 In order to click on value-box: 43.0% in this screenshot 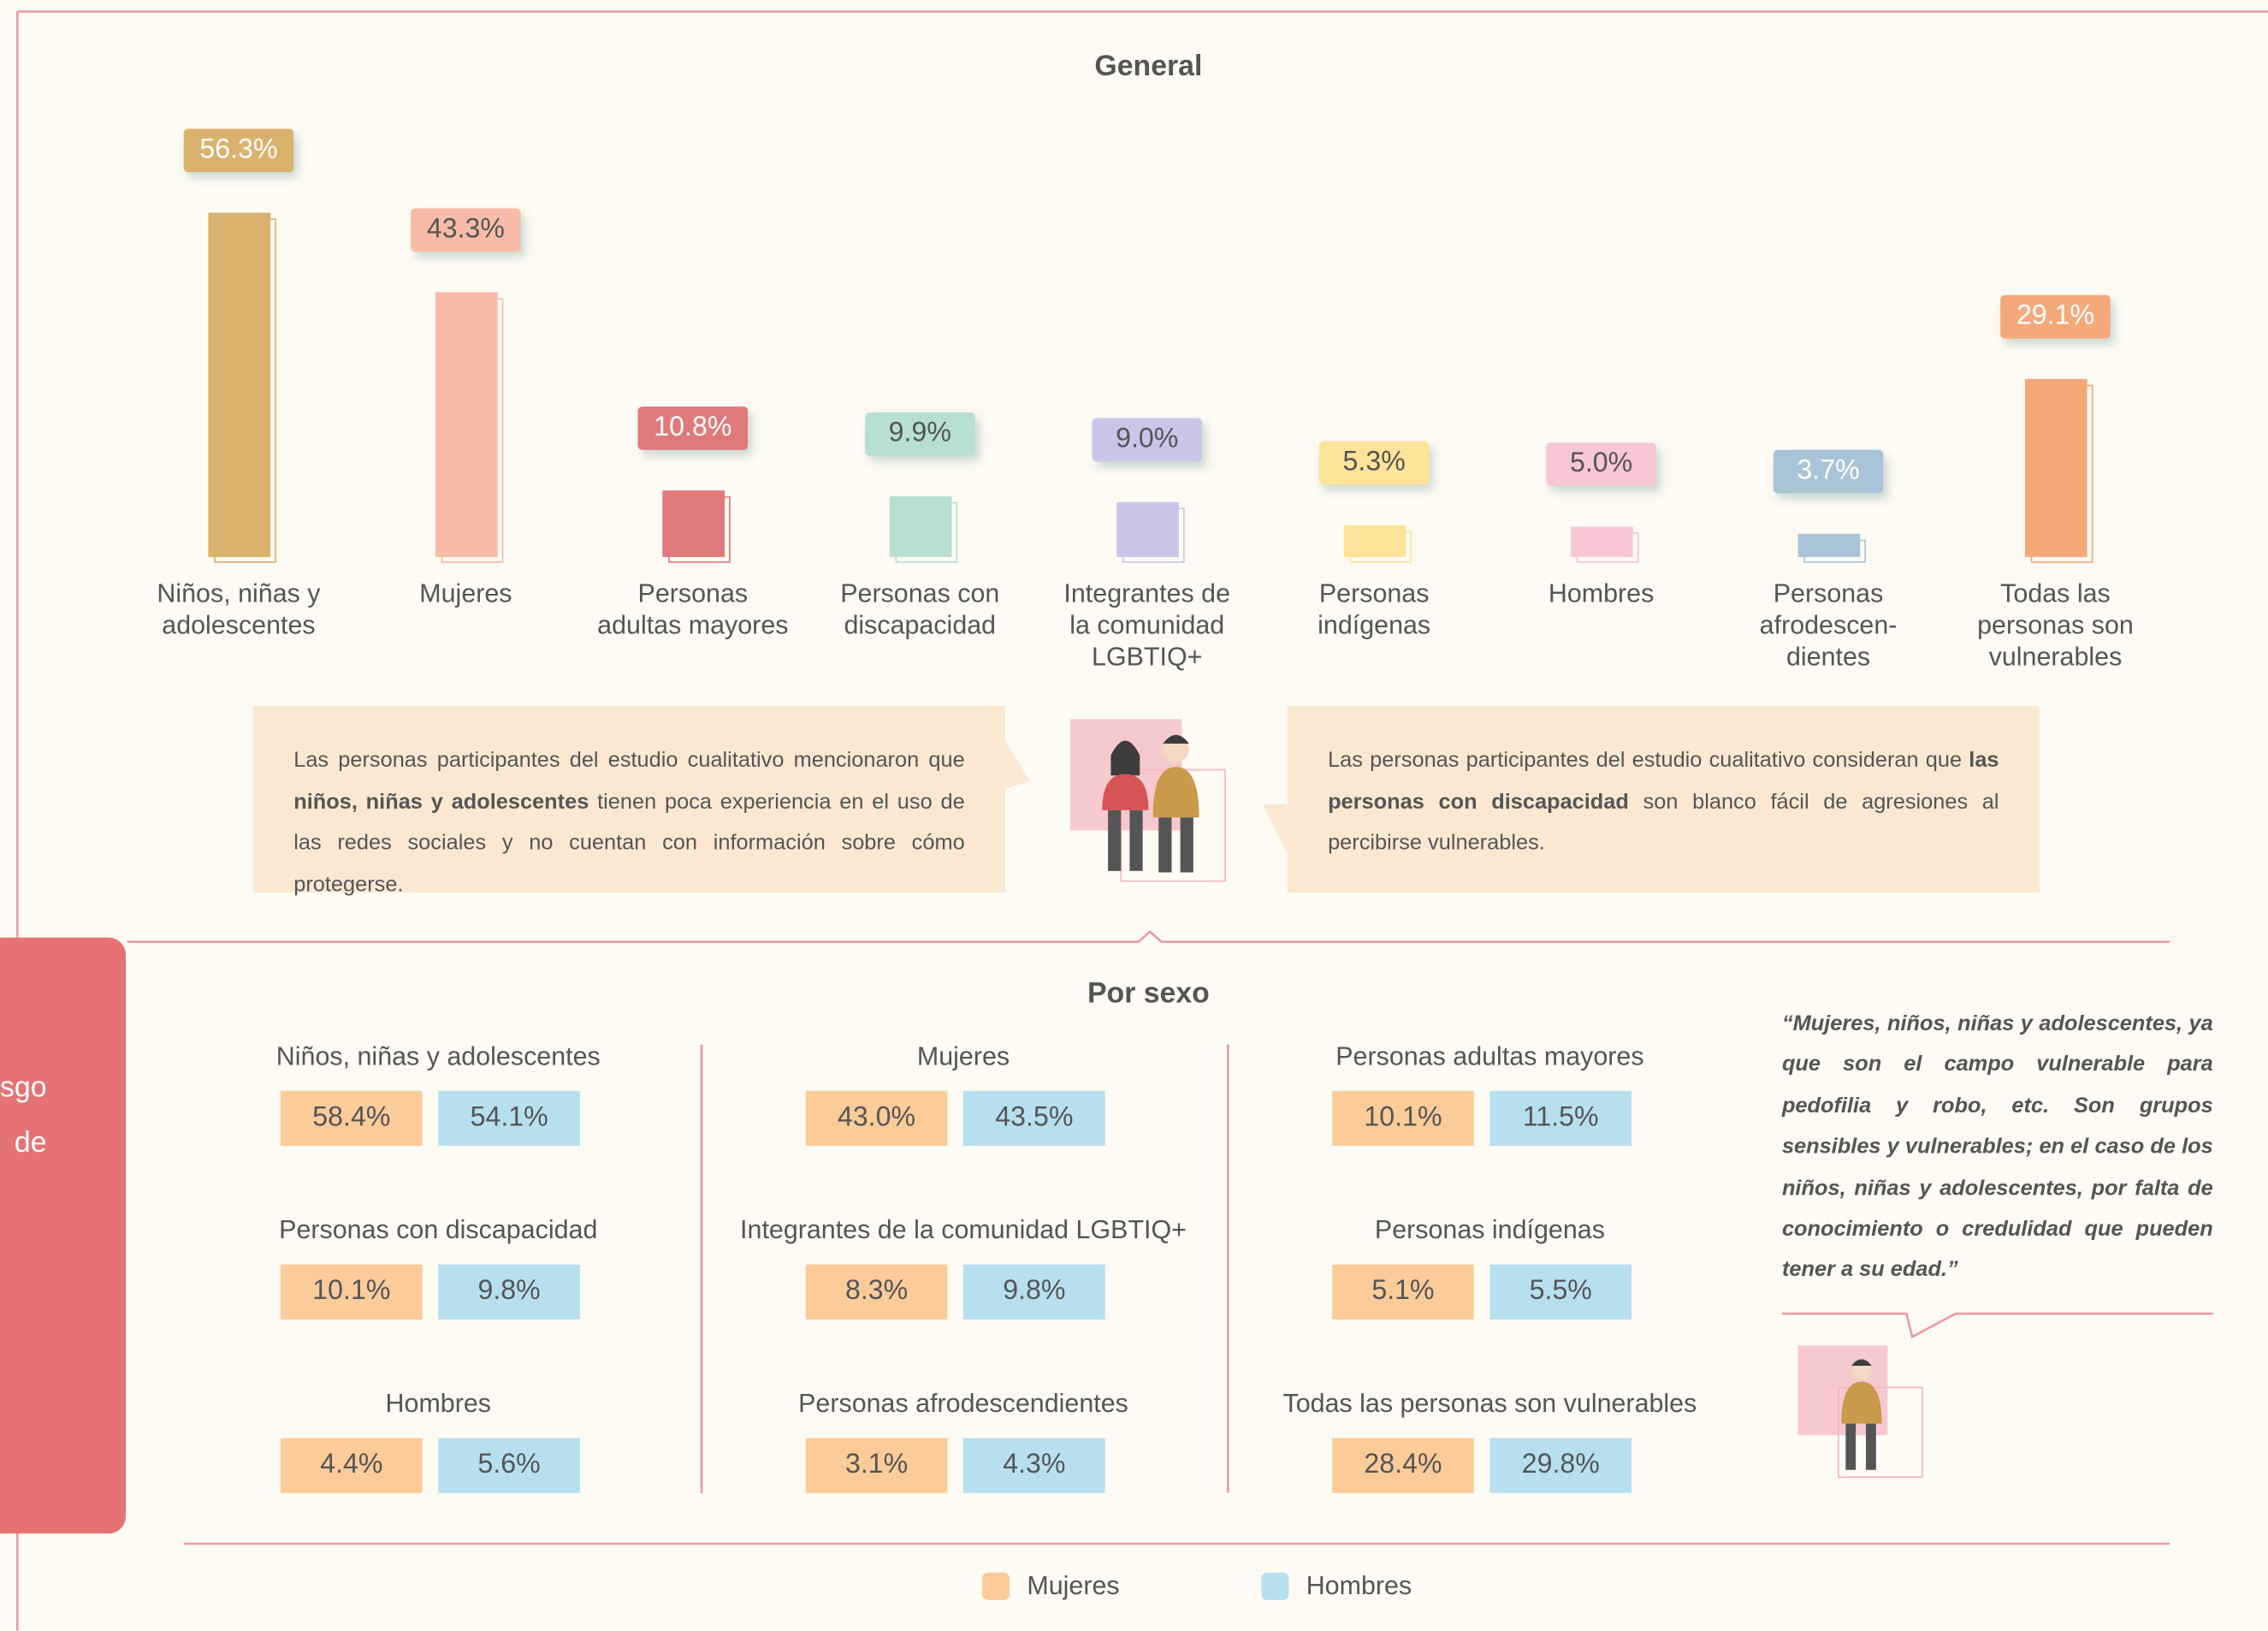, I will do `click(876, 1118)`.